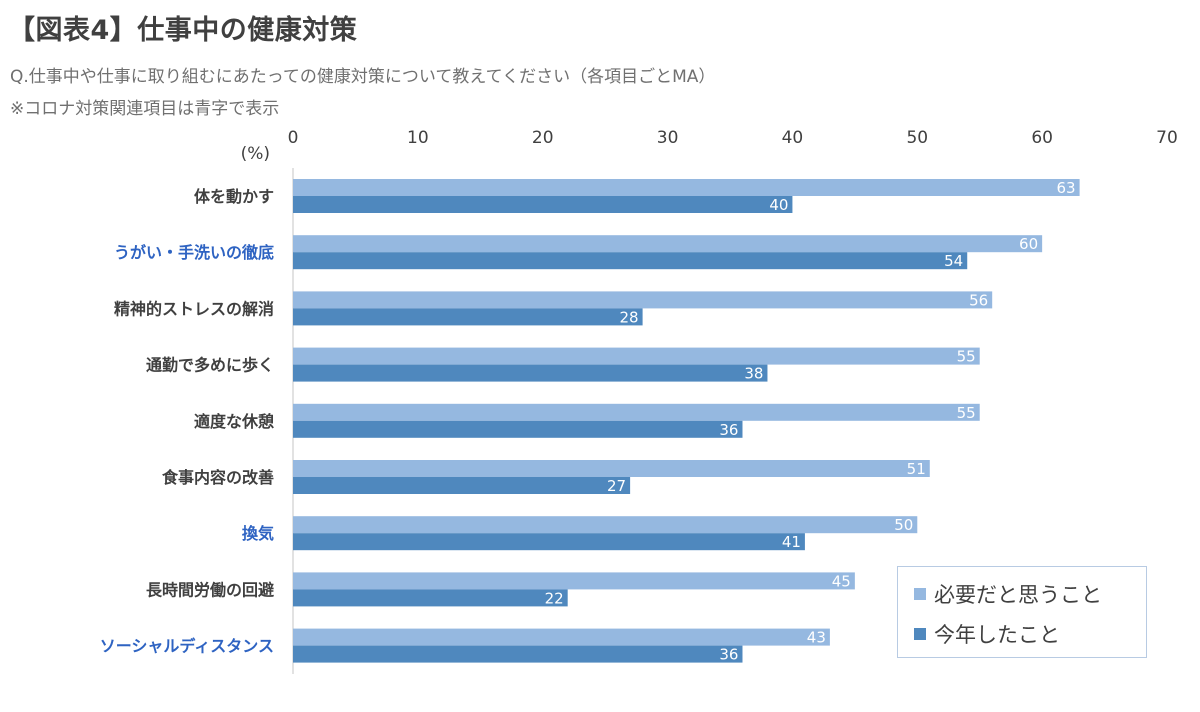  I want to click on legend-label: 必要だと思うこと, so click(1018, 595).